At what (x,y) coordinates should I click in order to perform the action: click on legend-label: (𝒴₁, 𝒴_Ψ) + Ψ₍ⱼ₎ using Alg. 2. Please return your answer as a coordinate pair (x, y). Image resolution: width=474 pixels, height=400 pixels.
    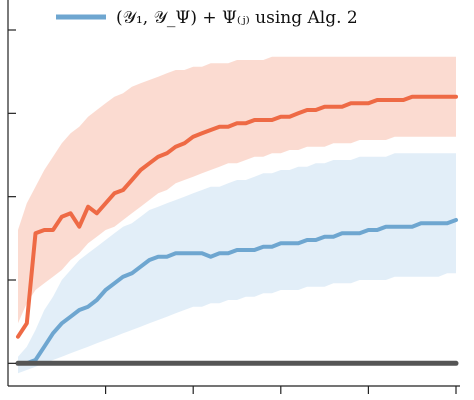
    Looking at the image, I should click on (237, 18).